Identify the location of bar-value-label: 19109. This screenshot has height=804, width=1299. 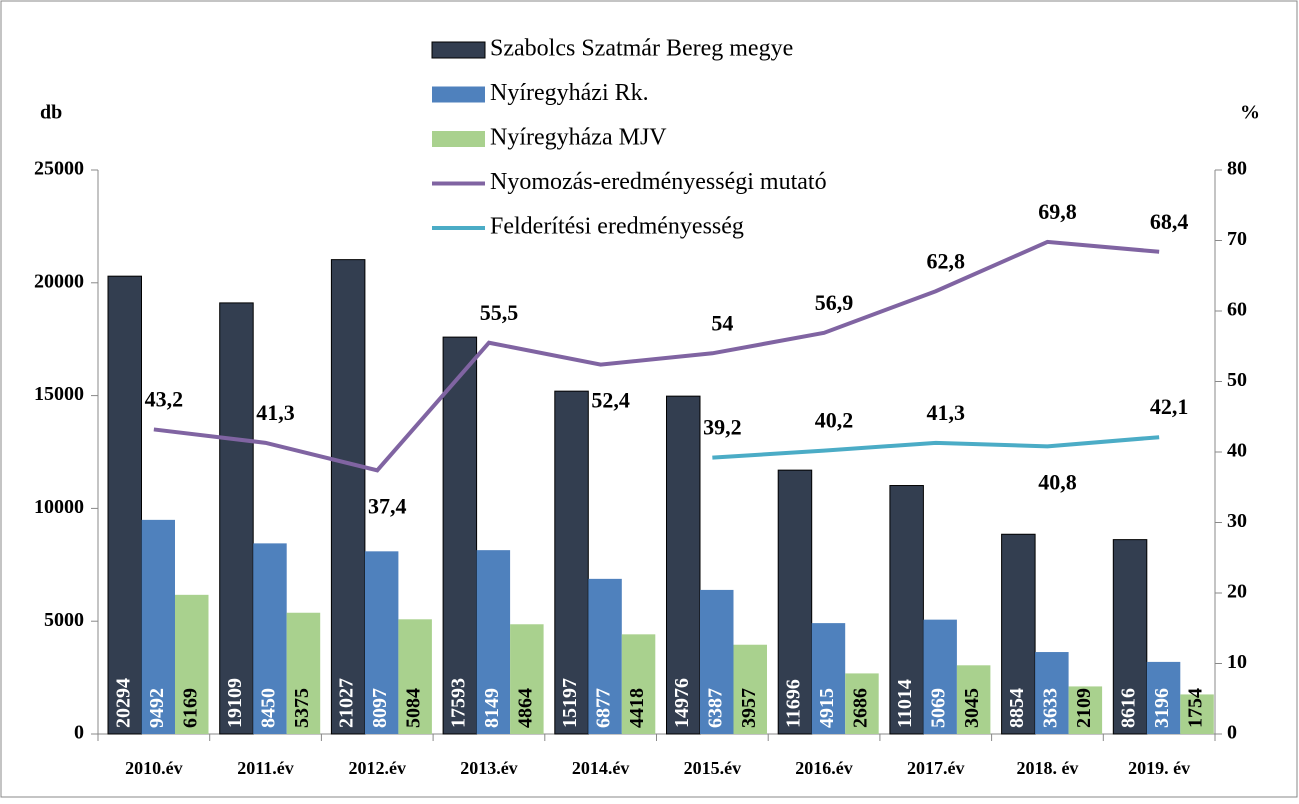
(235, 703).